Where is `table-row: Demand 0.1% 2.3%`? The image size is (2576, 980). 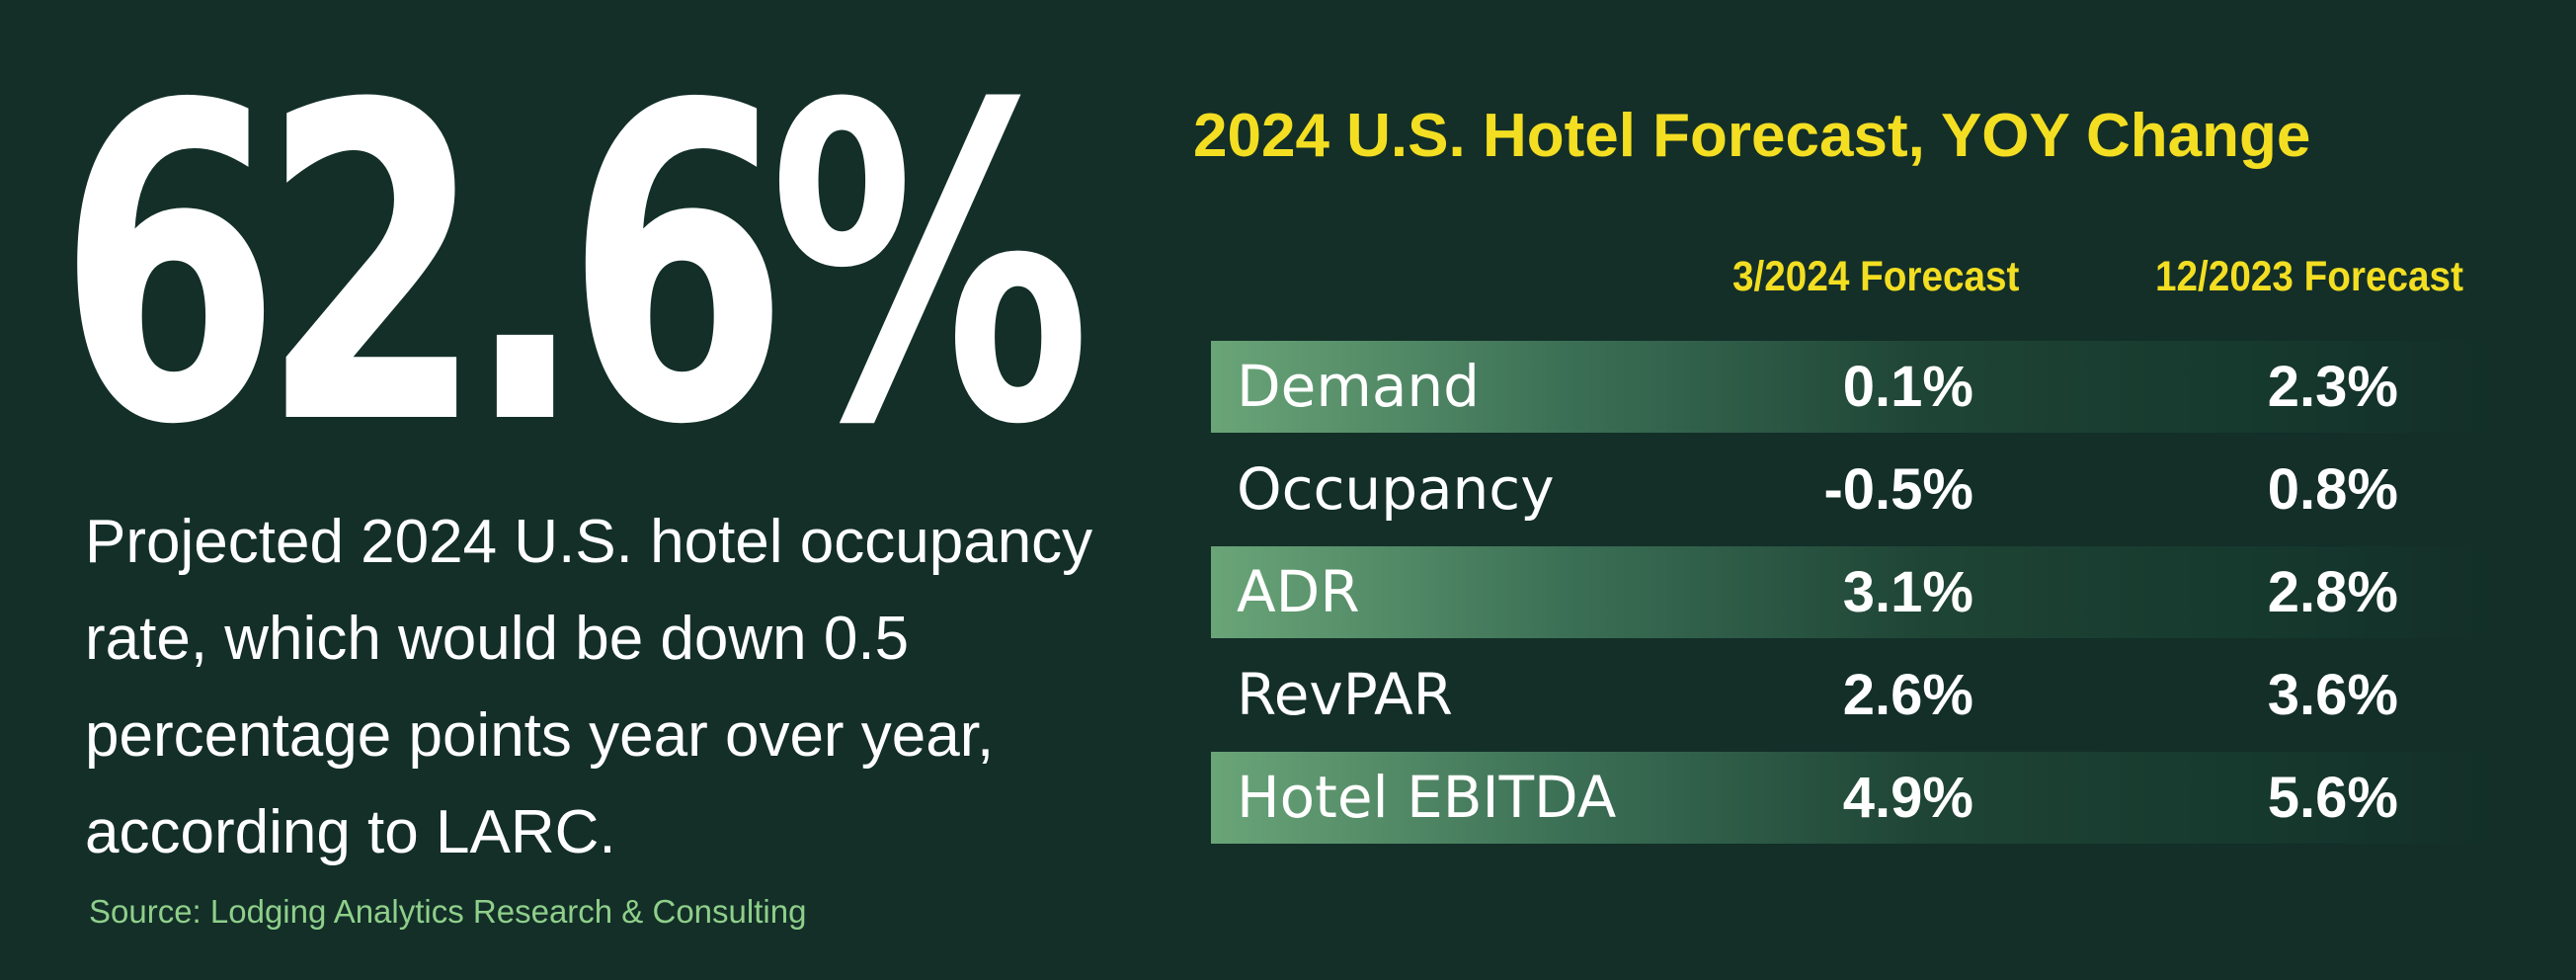
table-row: Demand 0.1% 2.3% is located at coordinates (1853, 387).